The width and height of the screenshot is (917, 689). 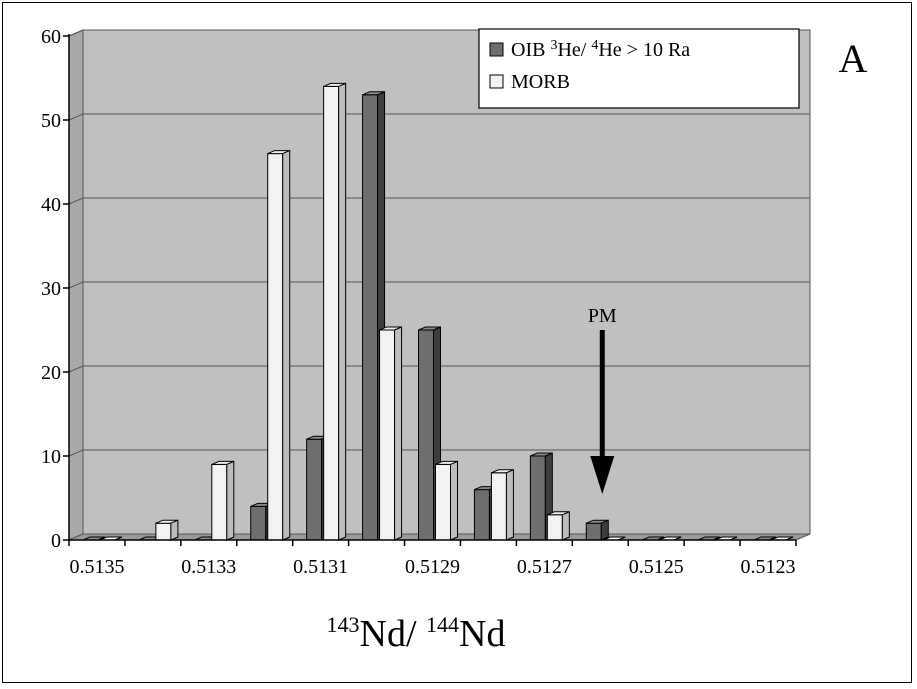 I want to click on pm-label: PM, so click(x=602, y=316).